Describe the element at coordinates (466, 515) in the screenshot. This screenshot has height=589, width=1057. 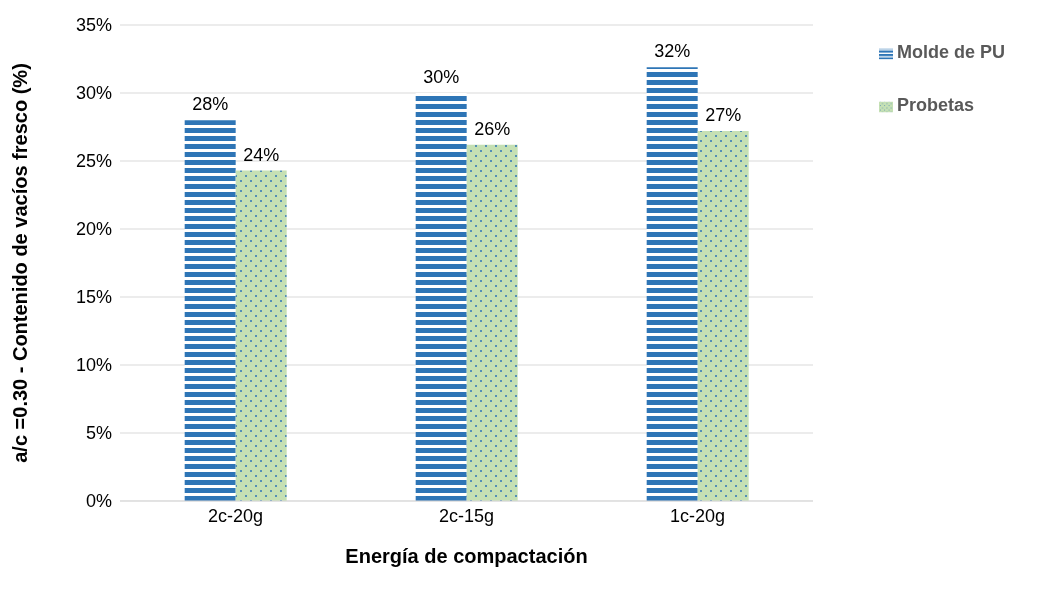
I see `x-tick-label: 2c-15g` at that location.